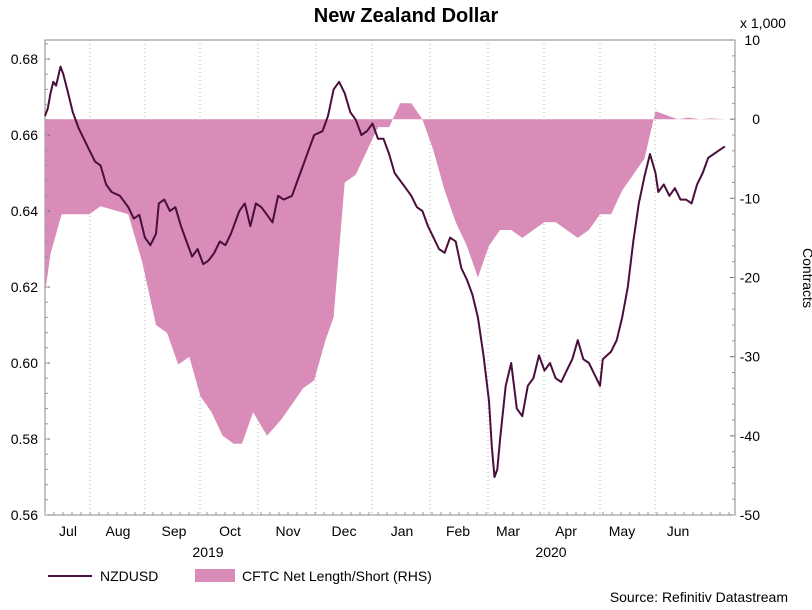  Describe the element at coordinates (344, 531) in the screenshot. I see `x-axis-month-label: Dec` at that location.